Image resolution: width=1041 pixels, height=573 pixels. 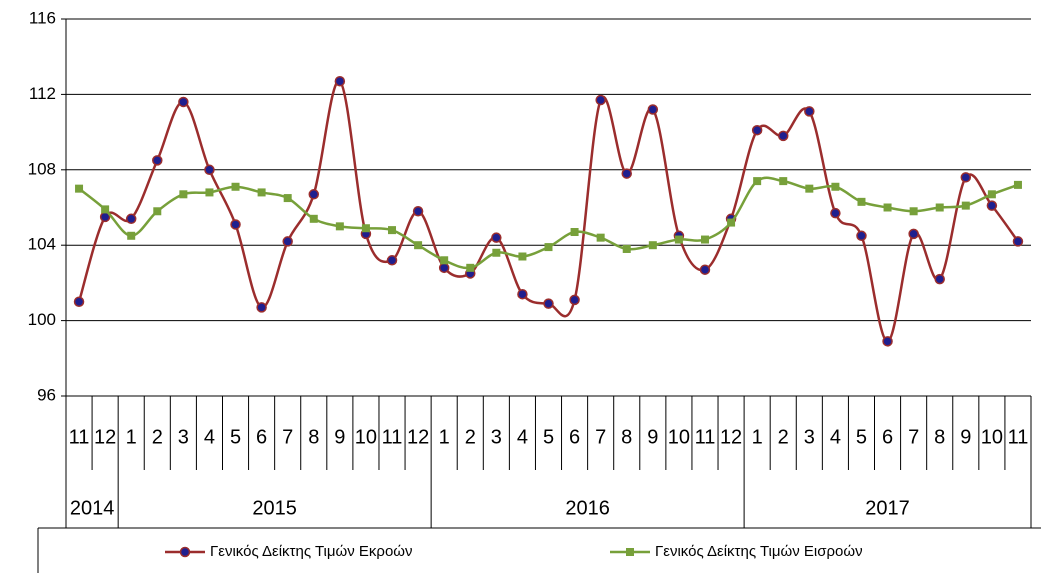 I want to click on x-group-label: 2017, so click(x=887, y=508).